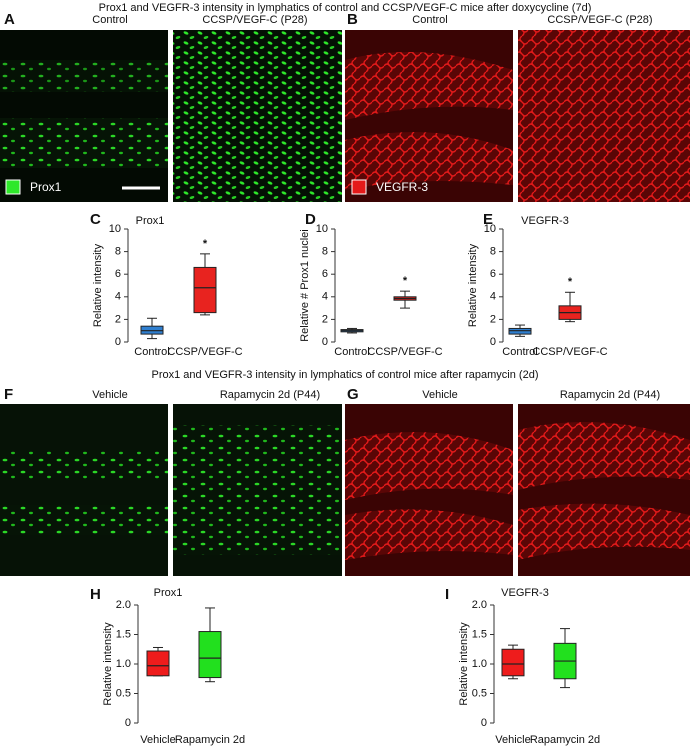 This screenshot has height=747, width=690. I want to click on panel-letter: B, so click(352, 19).